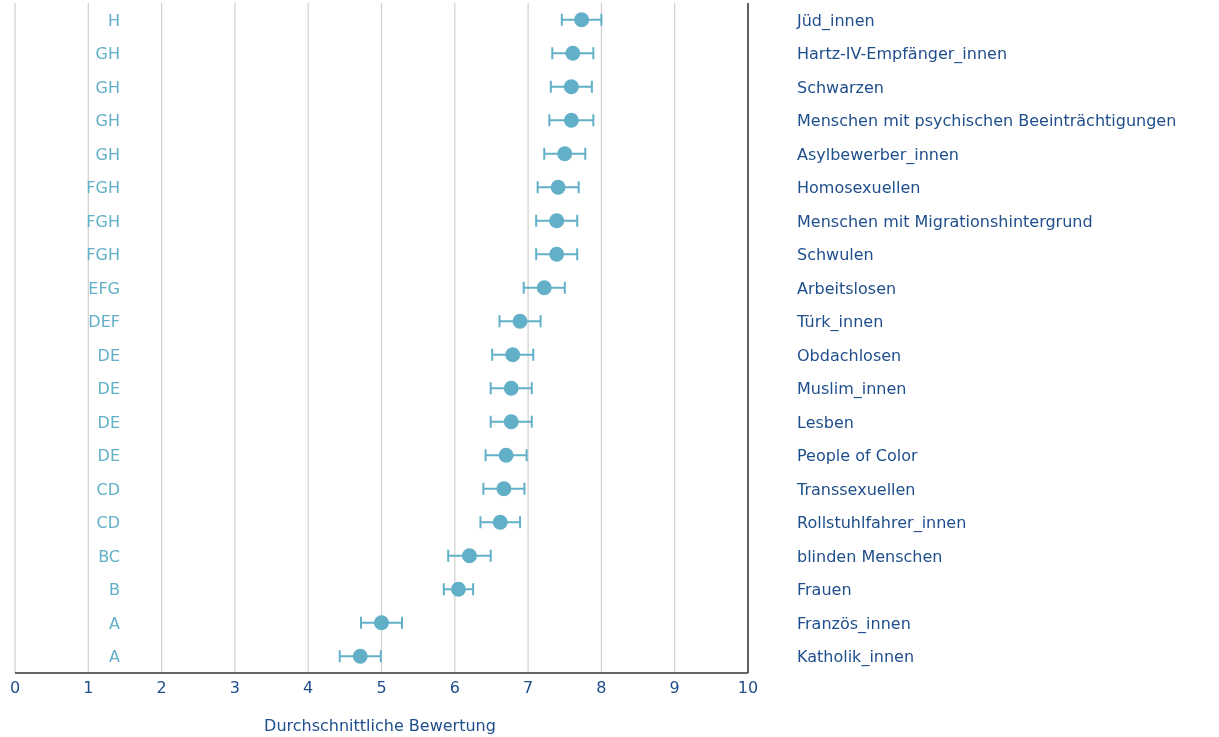 The image size is (1219, 737). What do you see at coordinates (856, 657) in the screenshot?
I see `y-tick-label: Katholik_innen` at bounding box center [856, 657].